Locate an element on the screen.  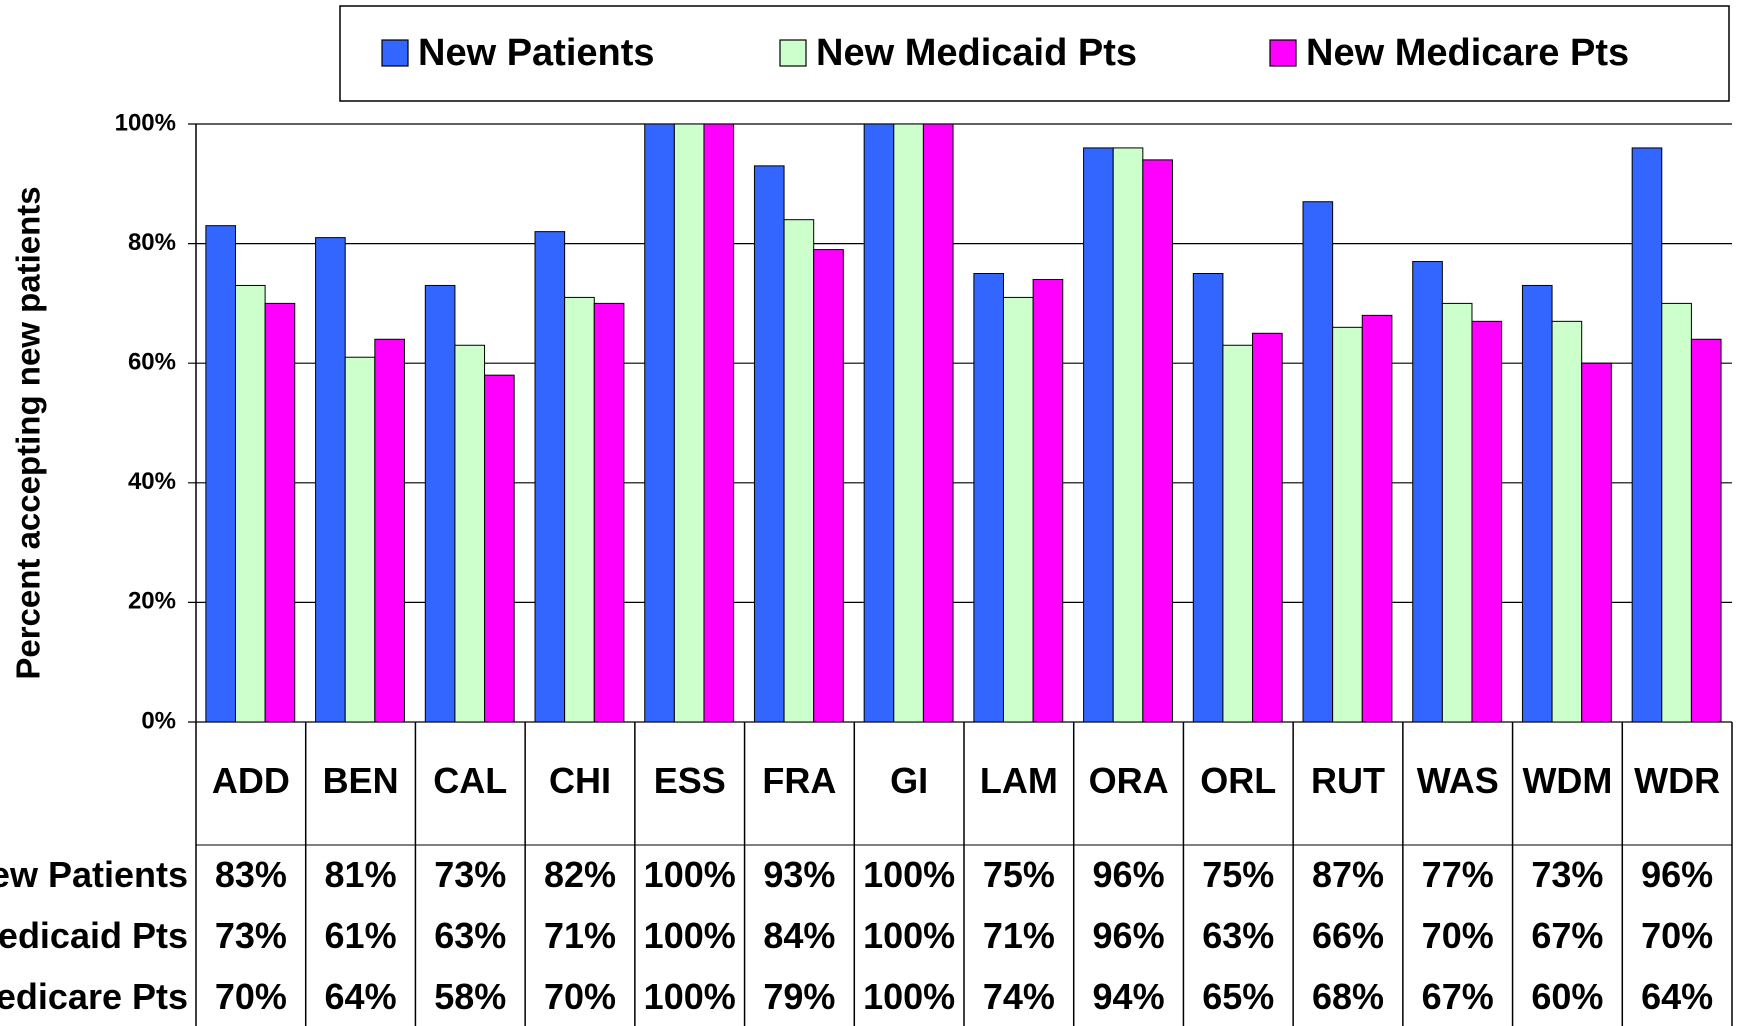
legend-label: New Patients is located at coordinates (536, 53).